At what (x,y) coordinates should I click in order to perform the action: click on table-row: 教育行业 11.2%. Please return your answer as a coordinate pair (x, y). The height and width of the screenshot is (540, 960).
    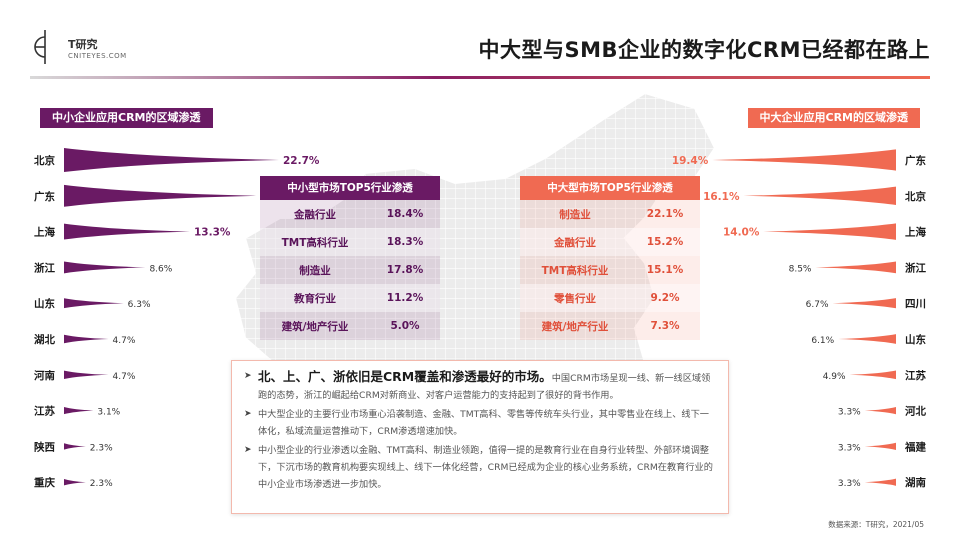
    Looking at the image, I should click on (350, 298).